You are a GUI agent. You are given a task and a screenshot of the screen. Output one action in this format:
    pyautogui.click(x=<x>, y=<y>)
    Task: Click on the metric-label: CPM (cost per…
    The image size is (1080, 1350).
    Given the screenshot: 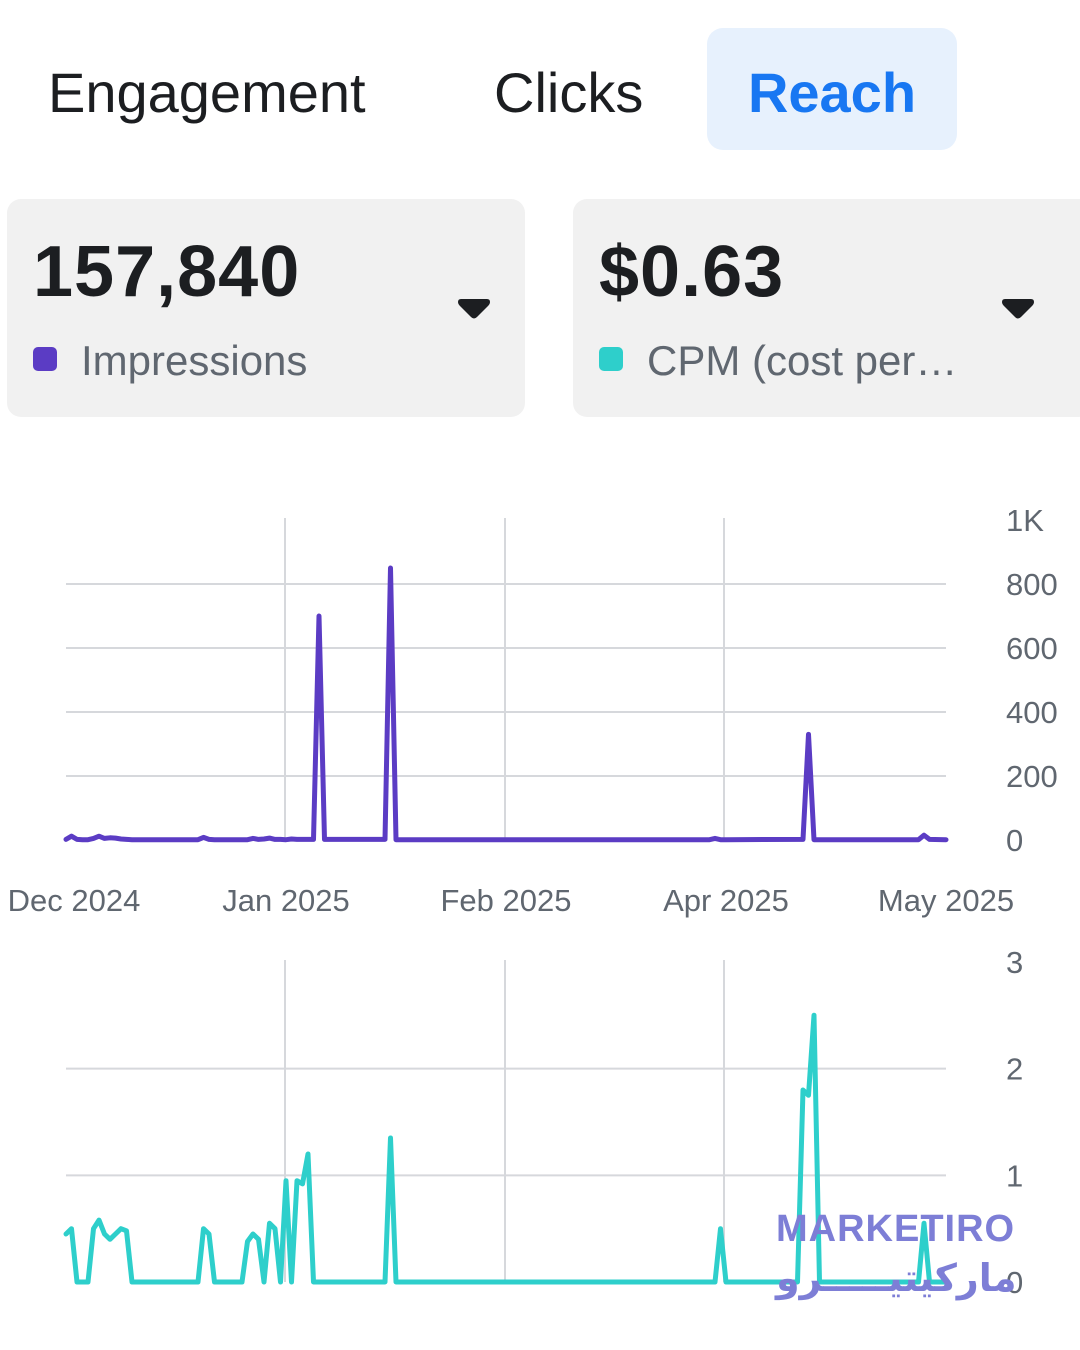 What is the action you would take?
    pyautogui.click(x=802, y=360)
    